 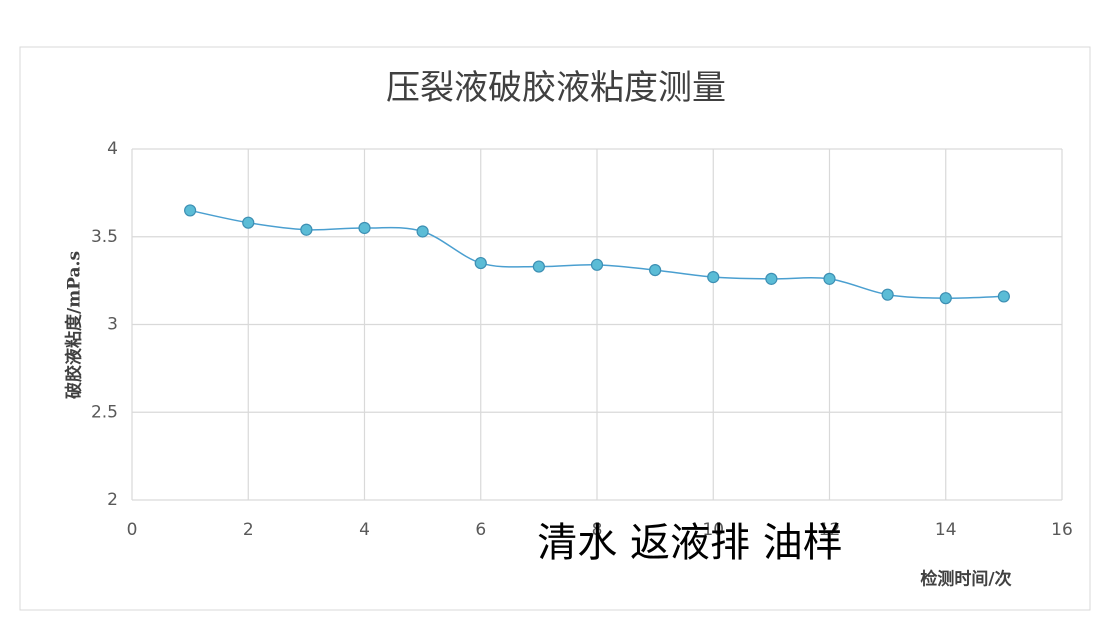 I want to click on x-tick-label: 16, so click(x=1062, y=530).